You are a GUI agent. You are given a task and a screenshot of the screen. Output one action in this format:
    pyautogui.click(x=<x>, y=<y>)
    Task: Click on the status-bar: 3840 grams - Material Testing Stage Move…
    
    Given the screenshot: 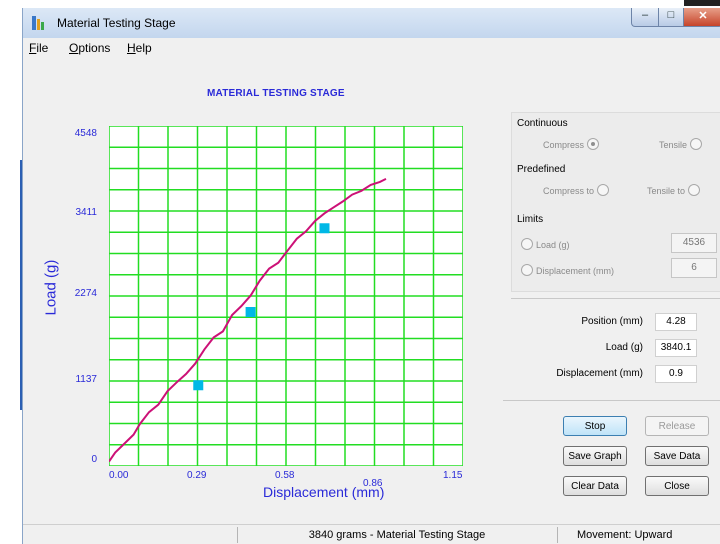 What is the action you would take?
    pyautogui.click(x=371, y=534)
    